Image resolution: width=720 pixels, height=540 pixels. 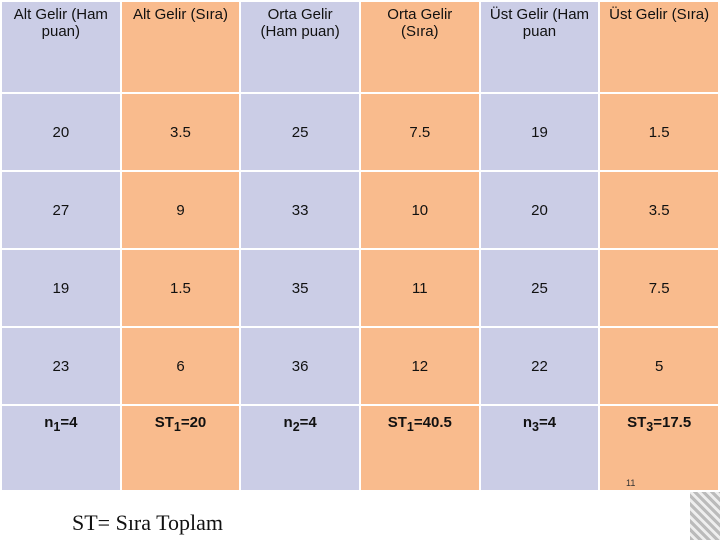 I want to click on data-row: 27 9 33 10 20 3.5, so click(x=360, y=210).